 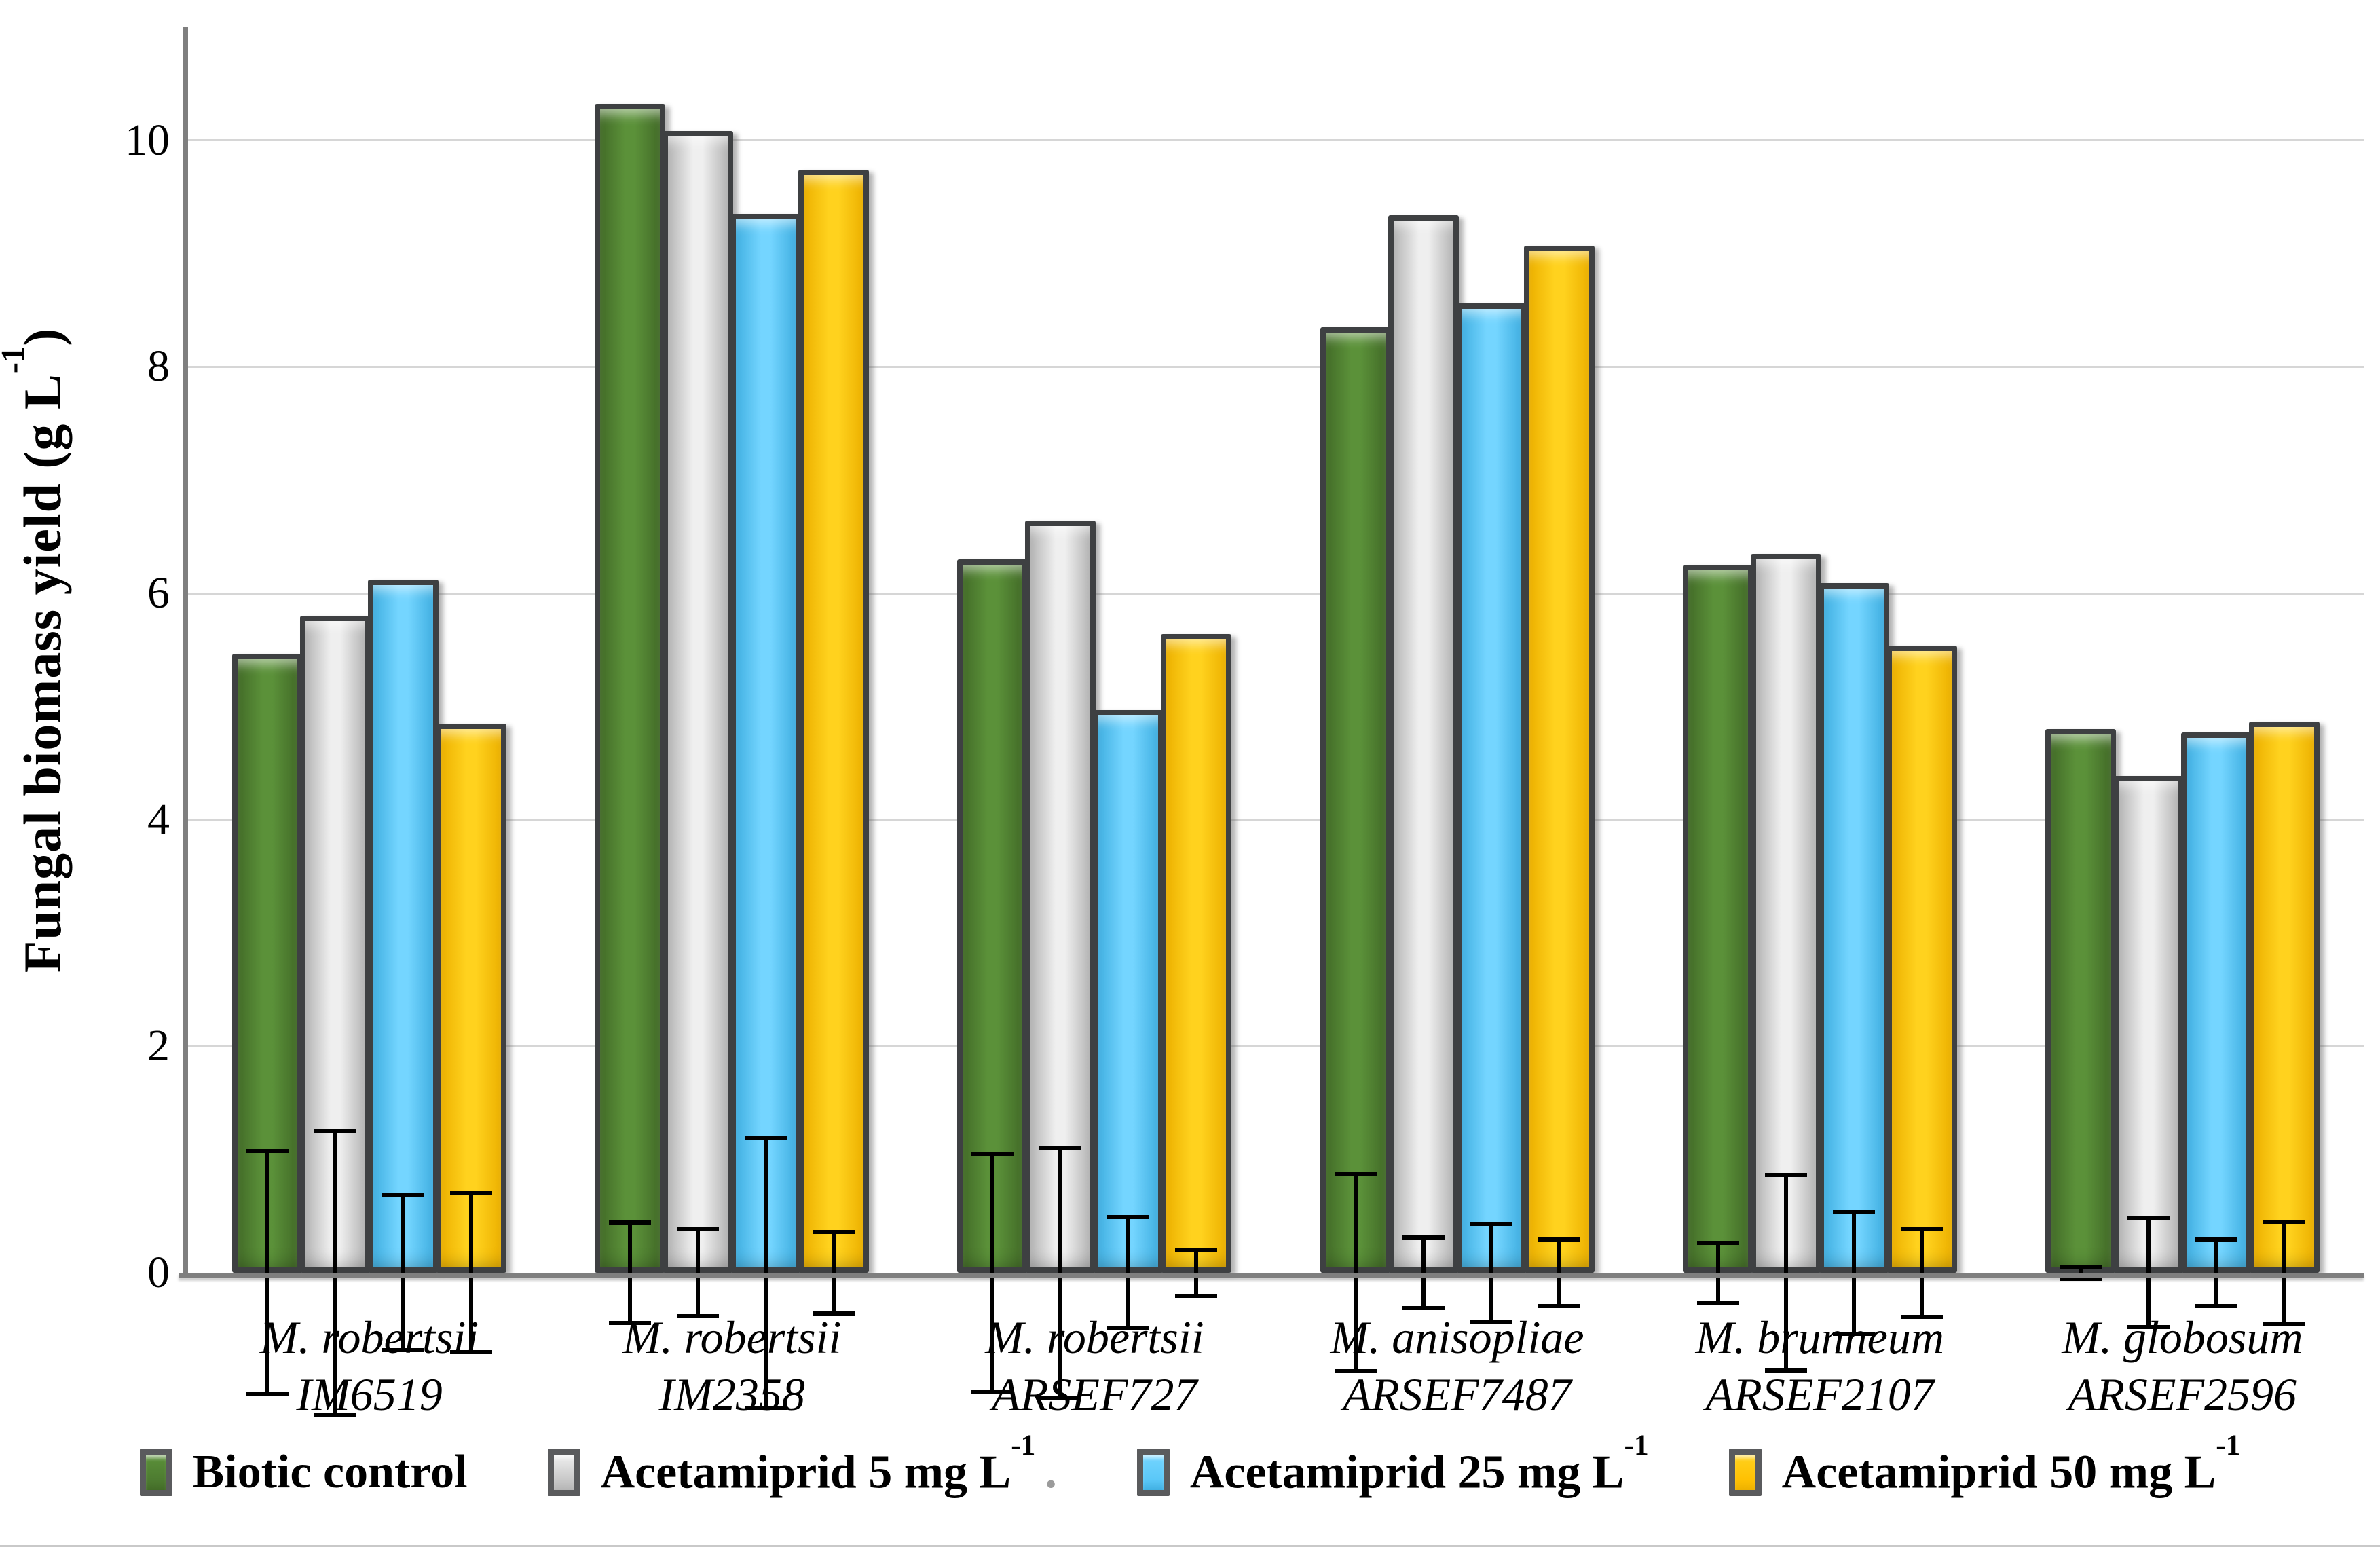 What do you see at coordinates (818, 1464) in the screenshot?
I see `legend-label: Acetamiprid 5 mg L-1` at bounding box center [818, 1464].